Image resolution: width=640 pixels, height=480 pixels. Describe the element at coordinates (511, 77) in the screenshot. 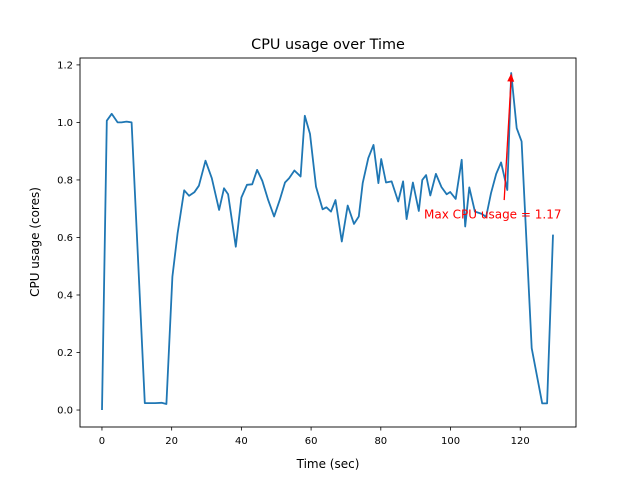

I see `annotation-arrowhead` at that location.